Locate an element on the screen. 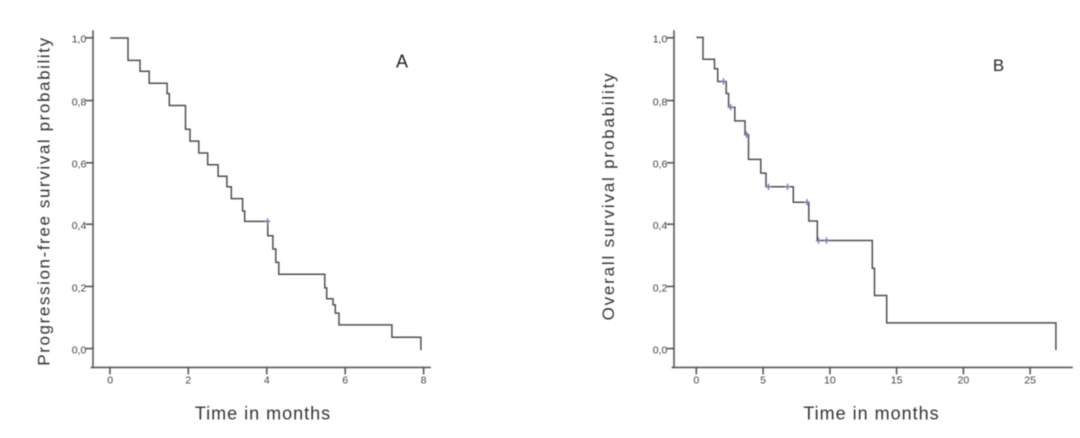  svg-text: 2 is located at coordinates (188, 381).